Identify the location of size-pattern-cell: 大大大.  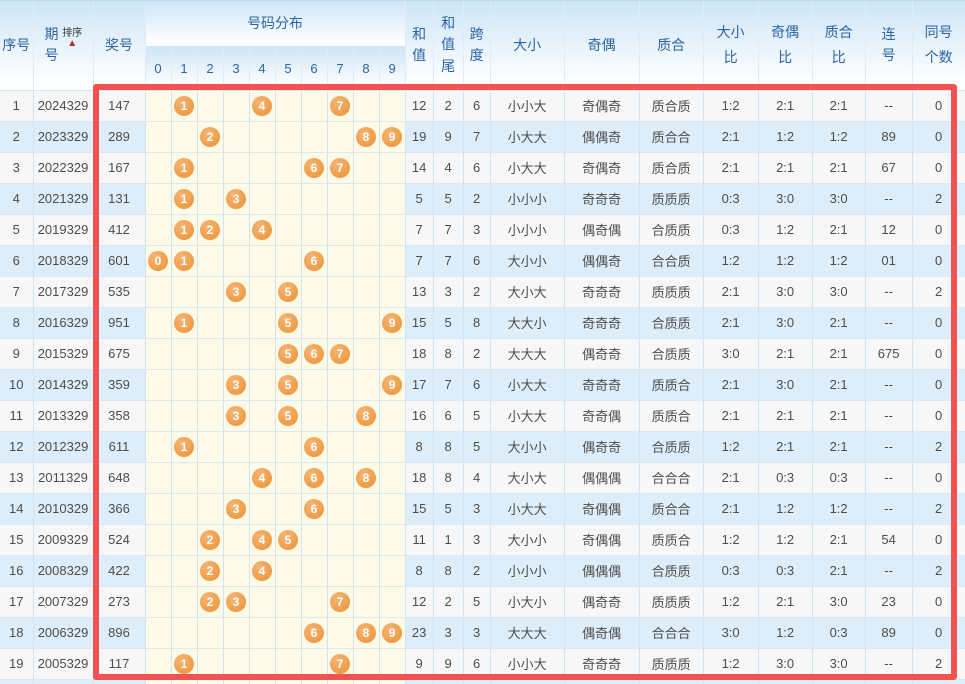
(527, 633).